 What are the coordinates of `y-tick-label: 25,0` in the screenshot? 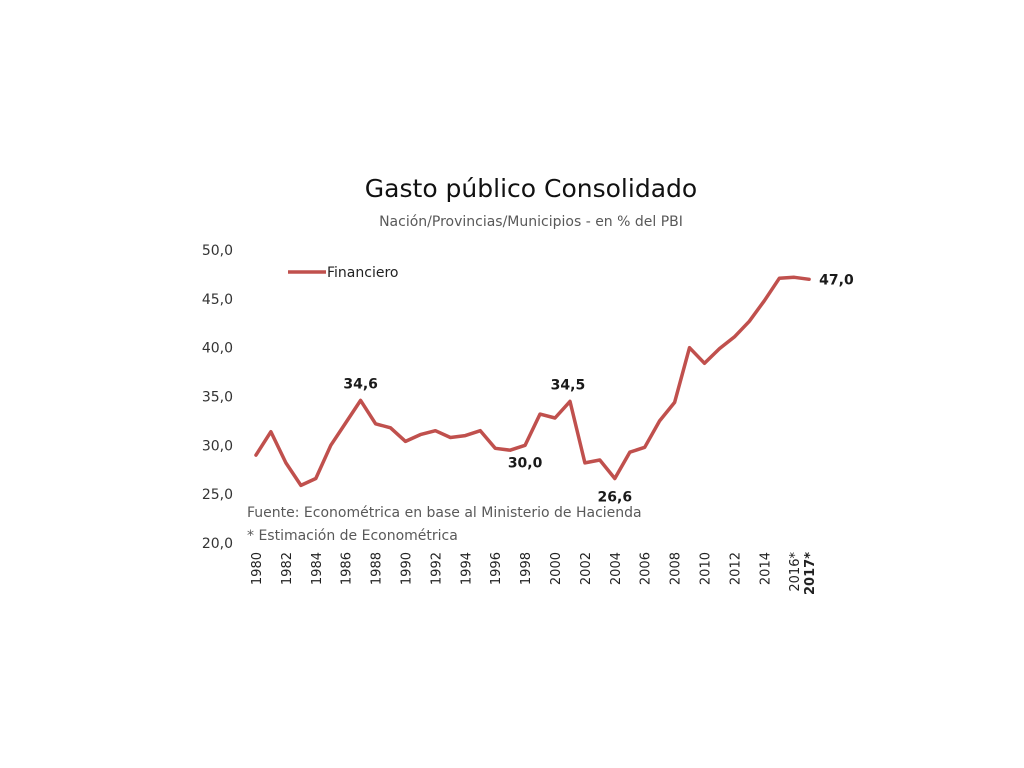 It's located at (217, 495).